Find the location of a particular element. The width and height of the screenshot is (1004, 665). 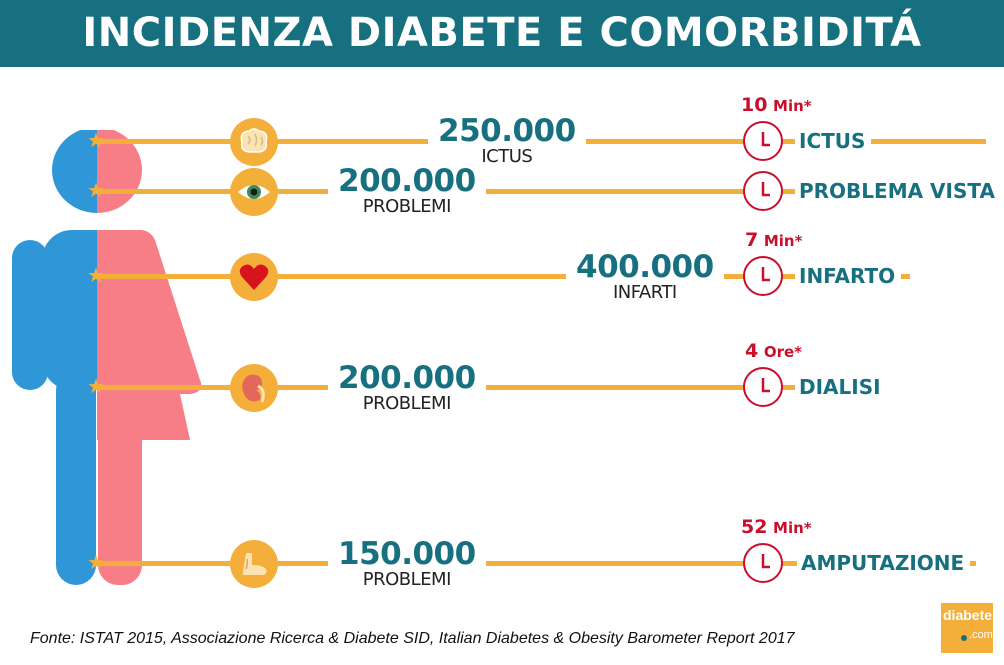

logo-text: diabete is located at coordinates (968, 615).